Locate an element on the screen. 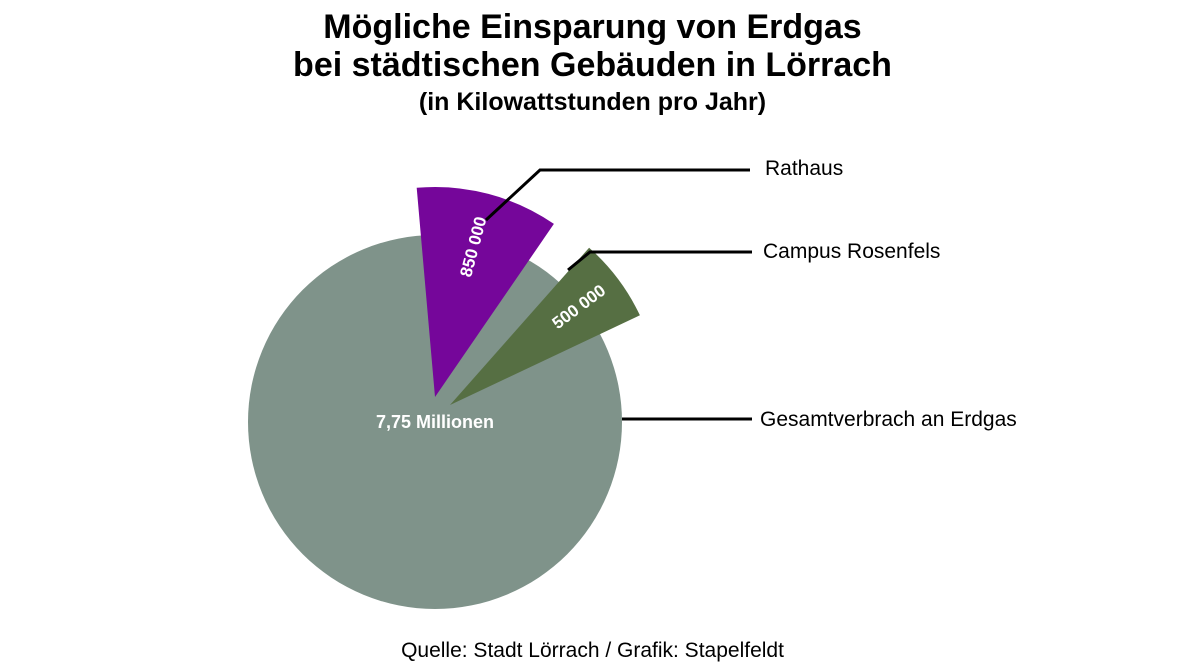 The height and width of the screenshot is (671, 1185). slice-name-label: Rathaus is located at coordinates (804, 168).